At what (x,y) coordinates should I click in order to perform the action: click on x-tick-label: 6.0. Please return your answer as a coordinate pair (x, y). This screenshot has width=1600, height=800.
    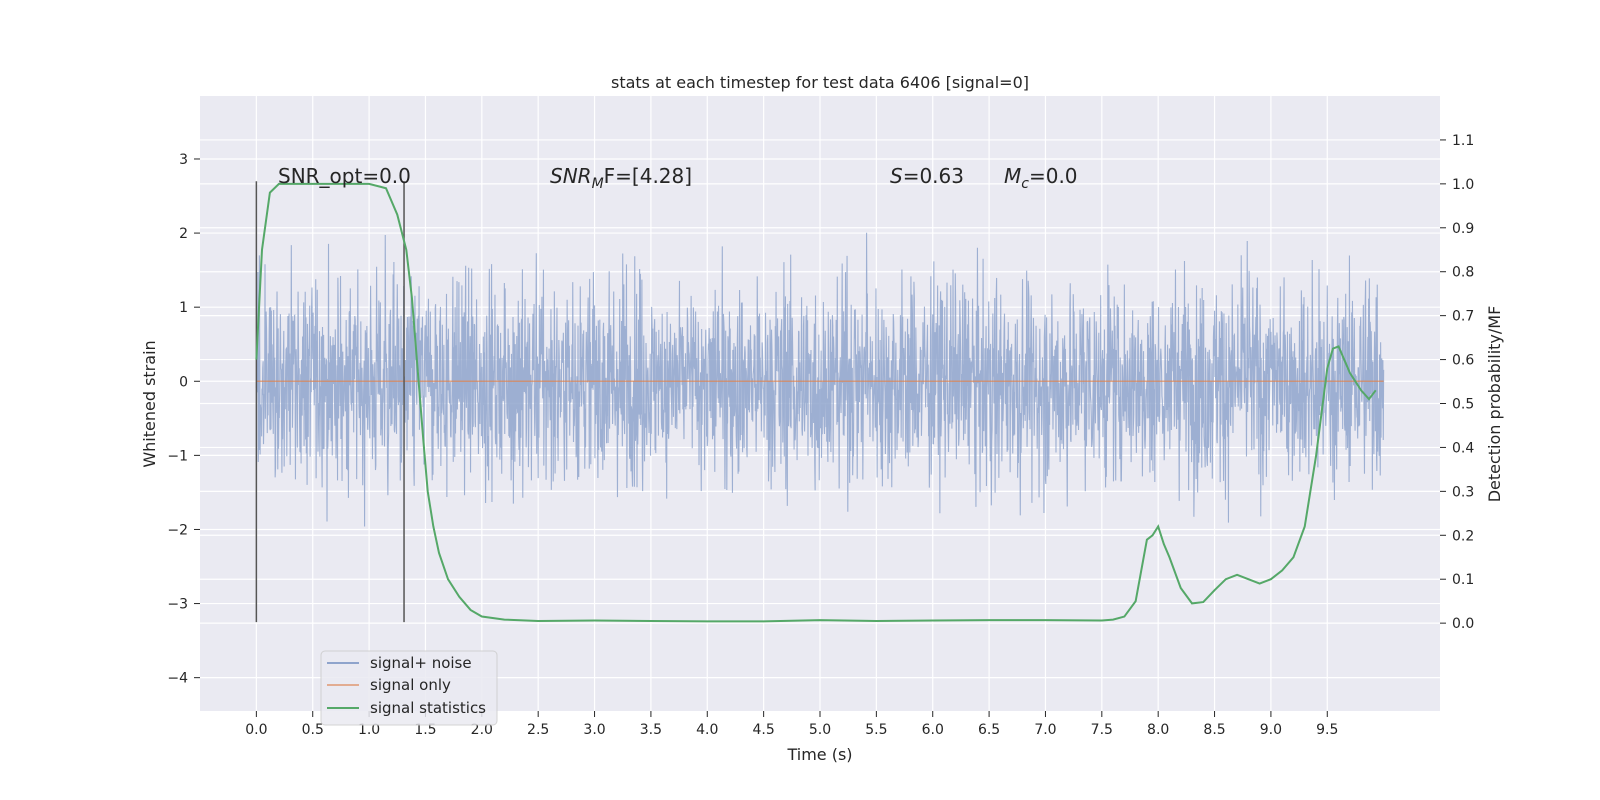
    Looking at the image, I should click on (933, 730).